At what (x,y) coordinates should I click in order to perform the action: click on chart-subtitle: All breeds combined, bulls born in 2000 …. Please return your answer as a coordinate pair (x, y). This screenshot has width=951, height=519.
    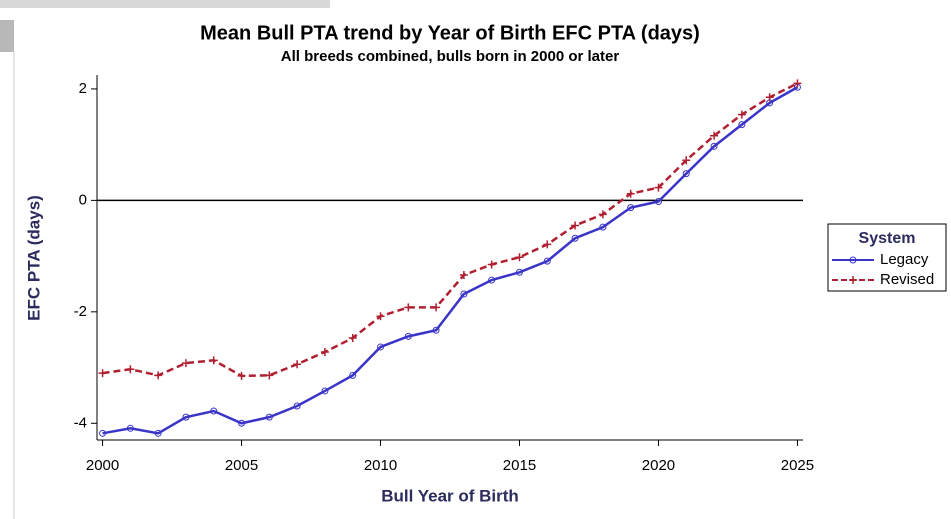
    Looking at the image, I should click on (450, 56).